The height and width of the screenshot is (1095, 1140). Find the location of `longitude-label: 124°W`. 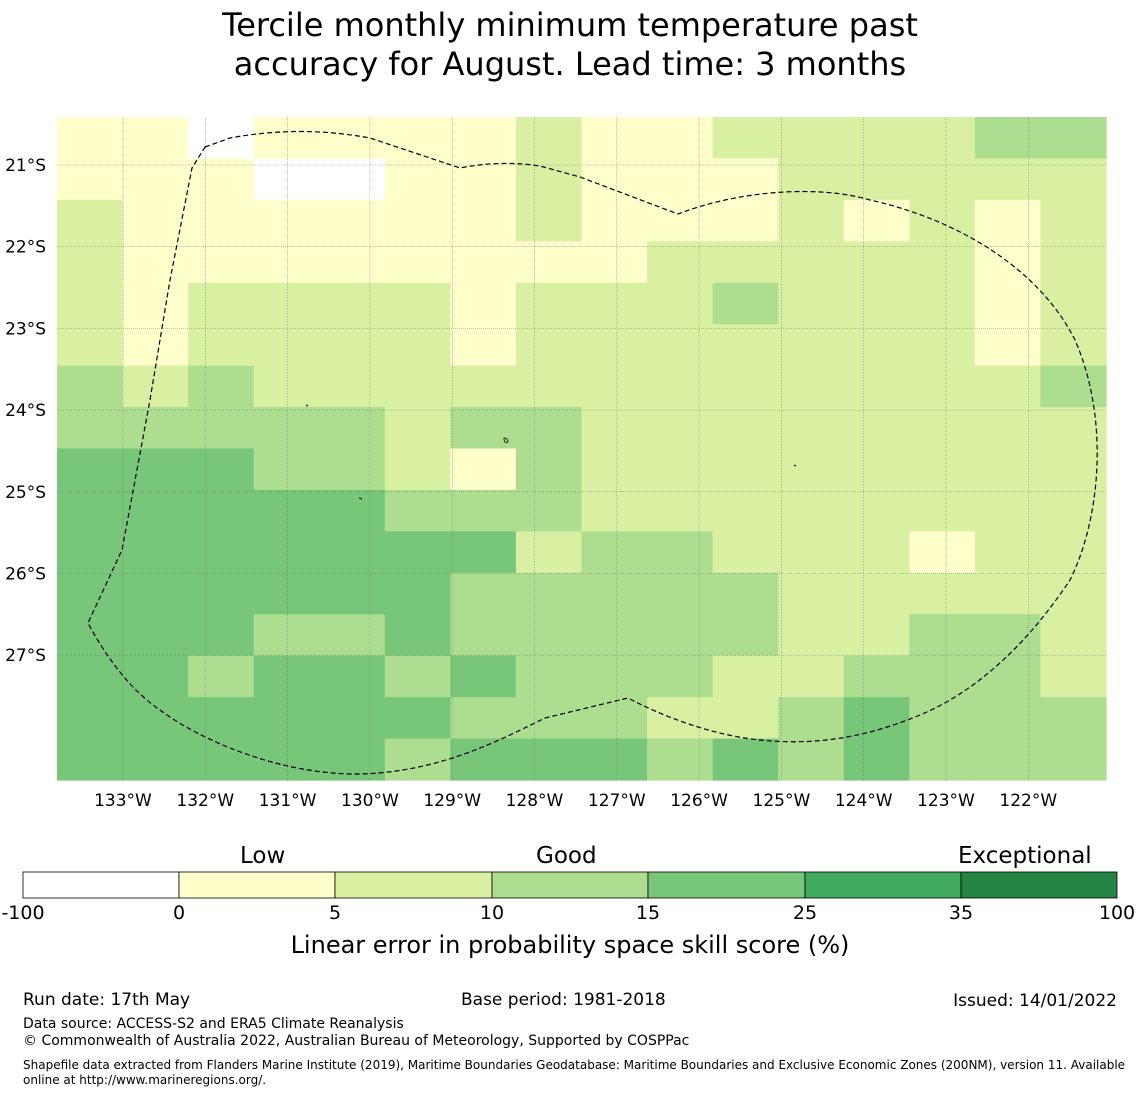

longitude-label: 124°W is located at coordinates (864, 801).